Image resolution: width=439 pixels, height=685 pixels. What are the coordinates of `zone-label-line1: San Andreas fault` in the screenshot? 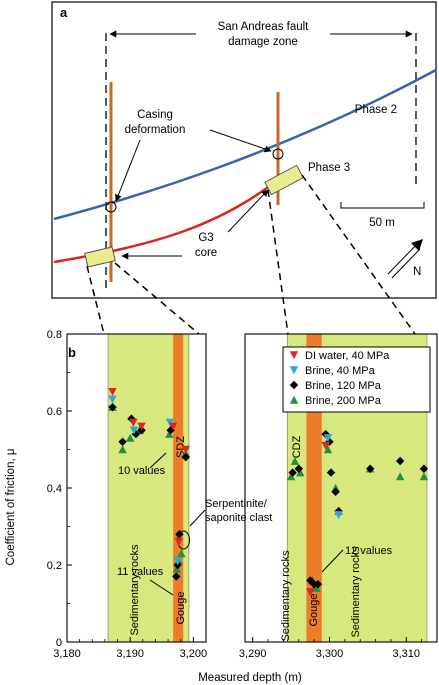 It's located at (264, 27).